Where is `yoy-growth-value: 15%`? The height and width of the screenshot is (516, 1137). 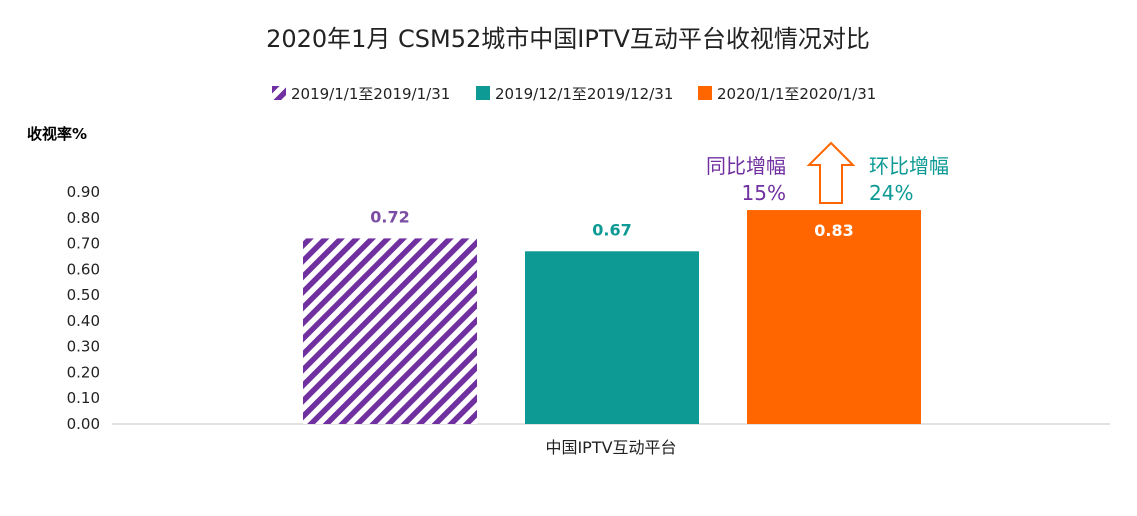
yoy-growth-value: 15% is located at coordinates (764, 193).